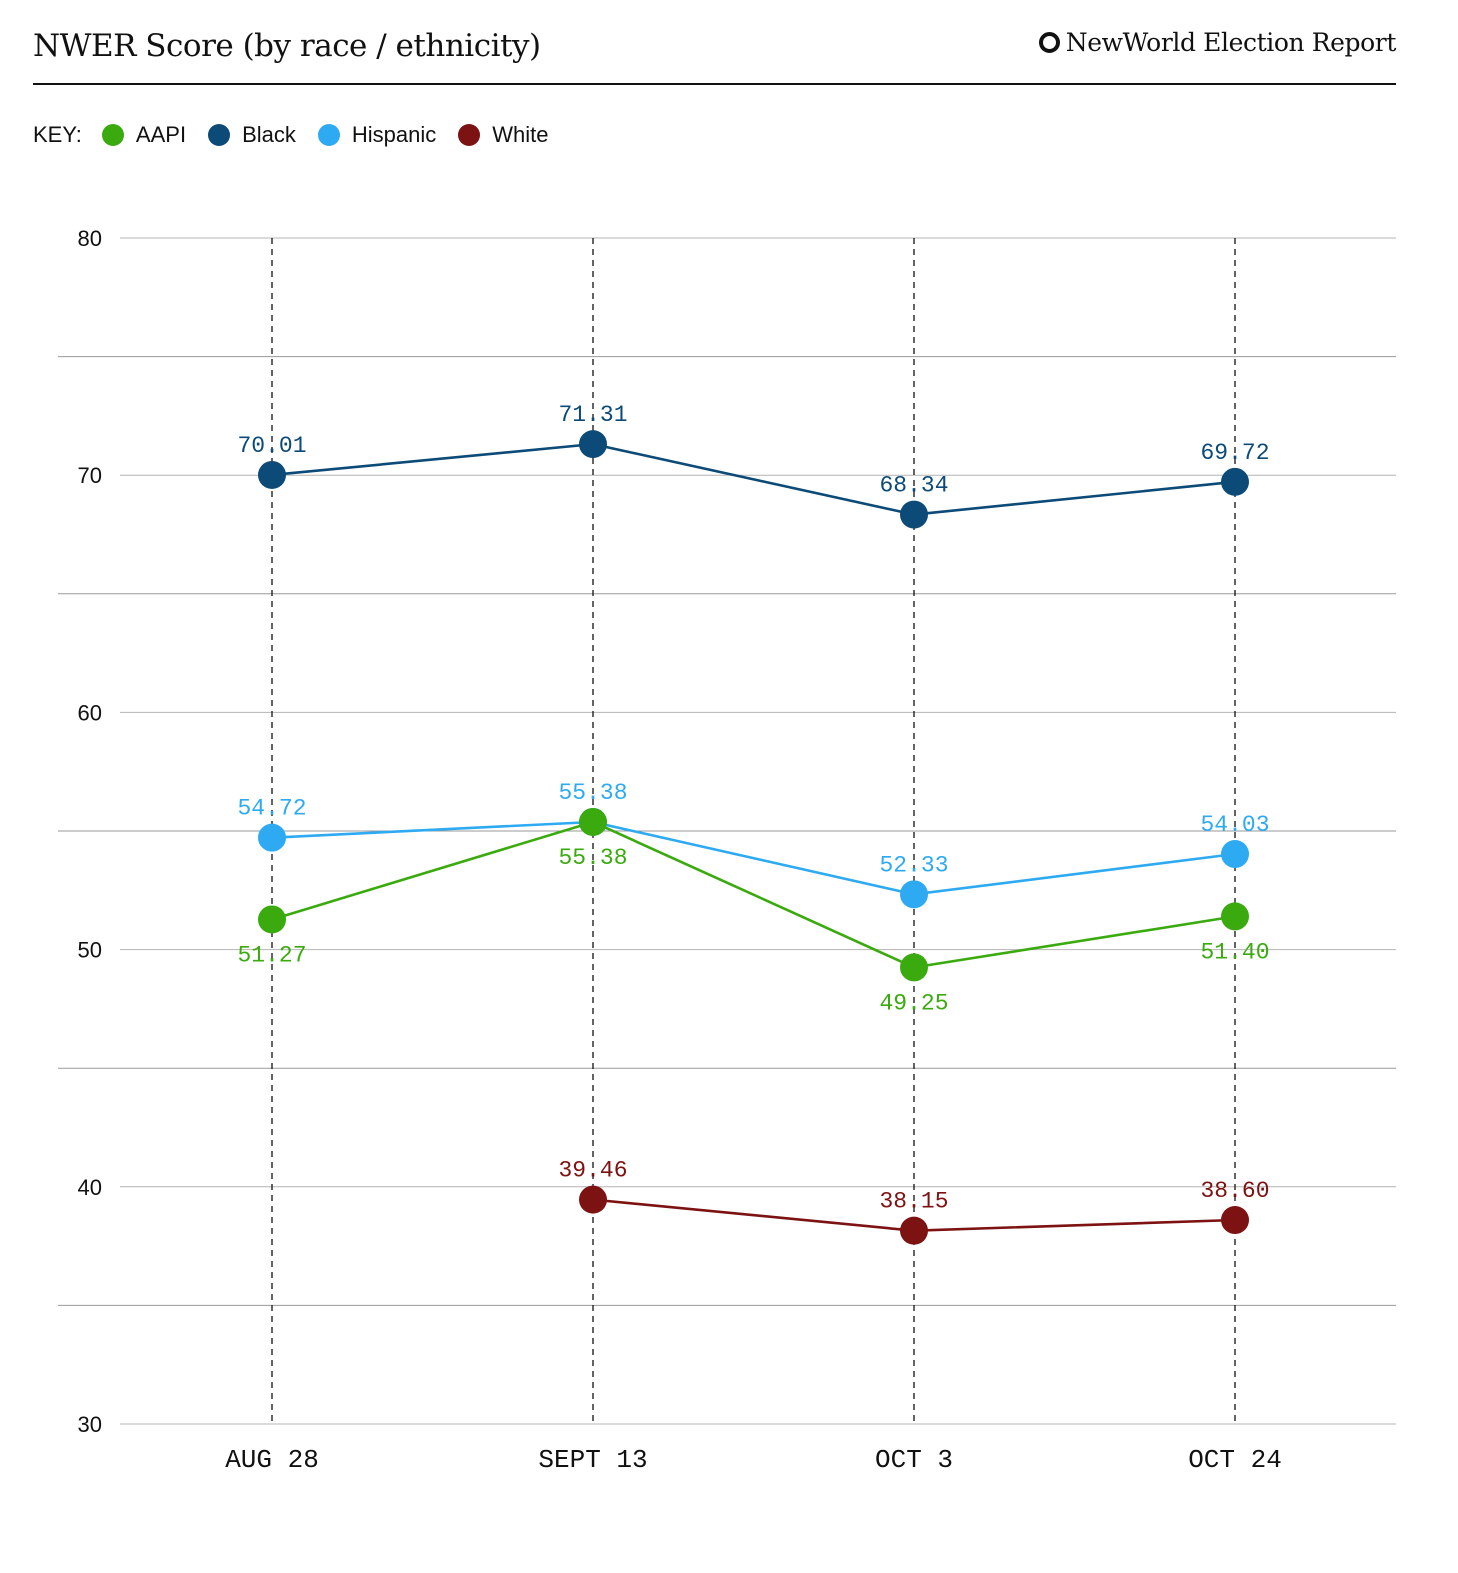 The image size is (1458, 1573). I want to click on y-tick-label: 30, so click(90, 1424).